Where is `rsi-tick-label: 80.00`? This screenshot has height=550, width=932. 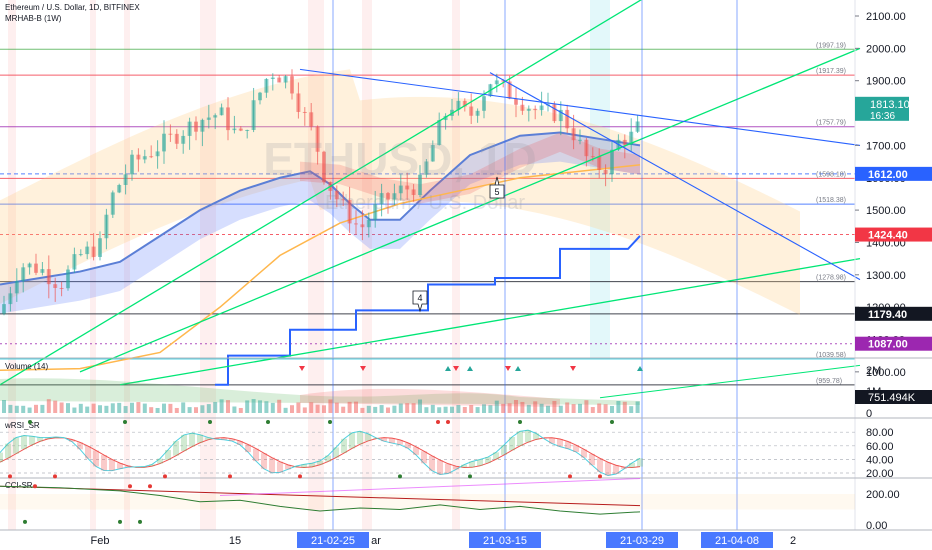 rsi-tick-label: 80.00 is located at coordinates (880, 433).